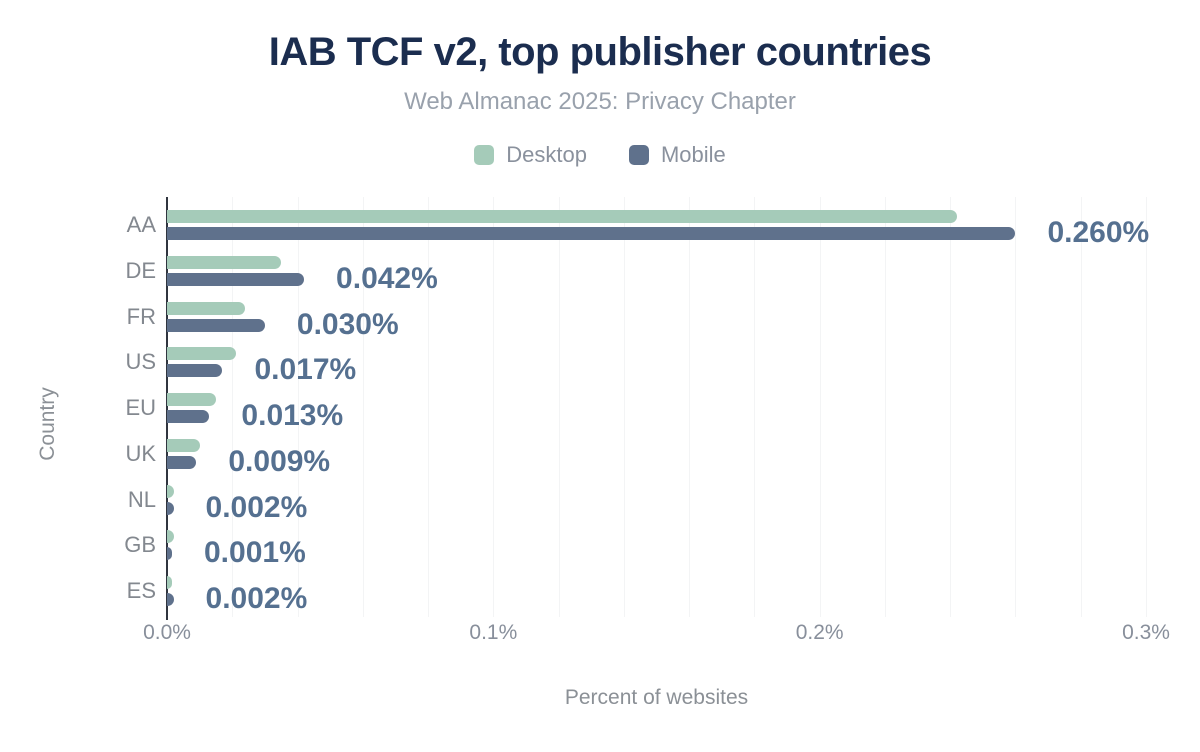 The width and height of the screenshot is (1200, 752). Describe the element at coordinates (170, 599) in the screenshot. I see `bar-mobile-es` at that location.